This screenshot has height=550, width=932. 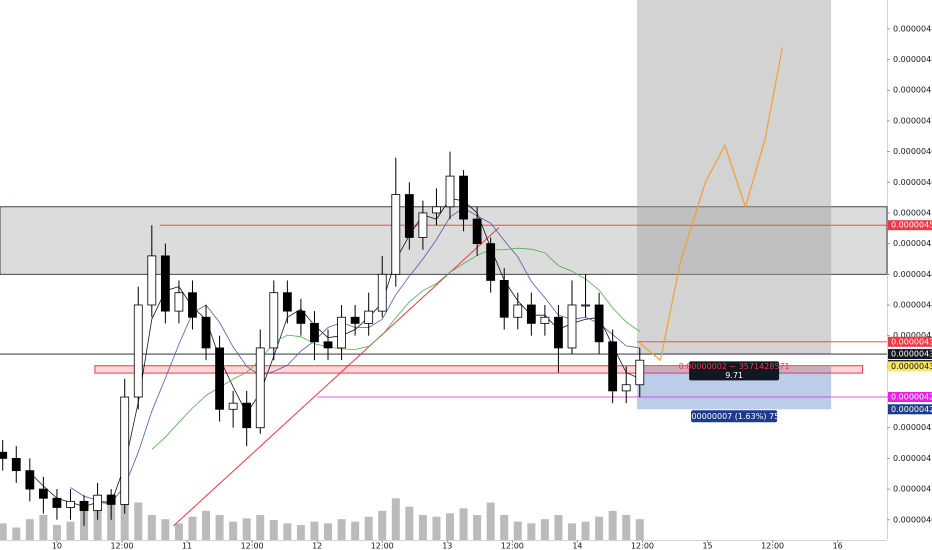 I want to click on y-tick-label: 0.00000475, so click(x=912, y=90).